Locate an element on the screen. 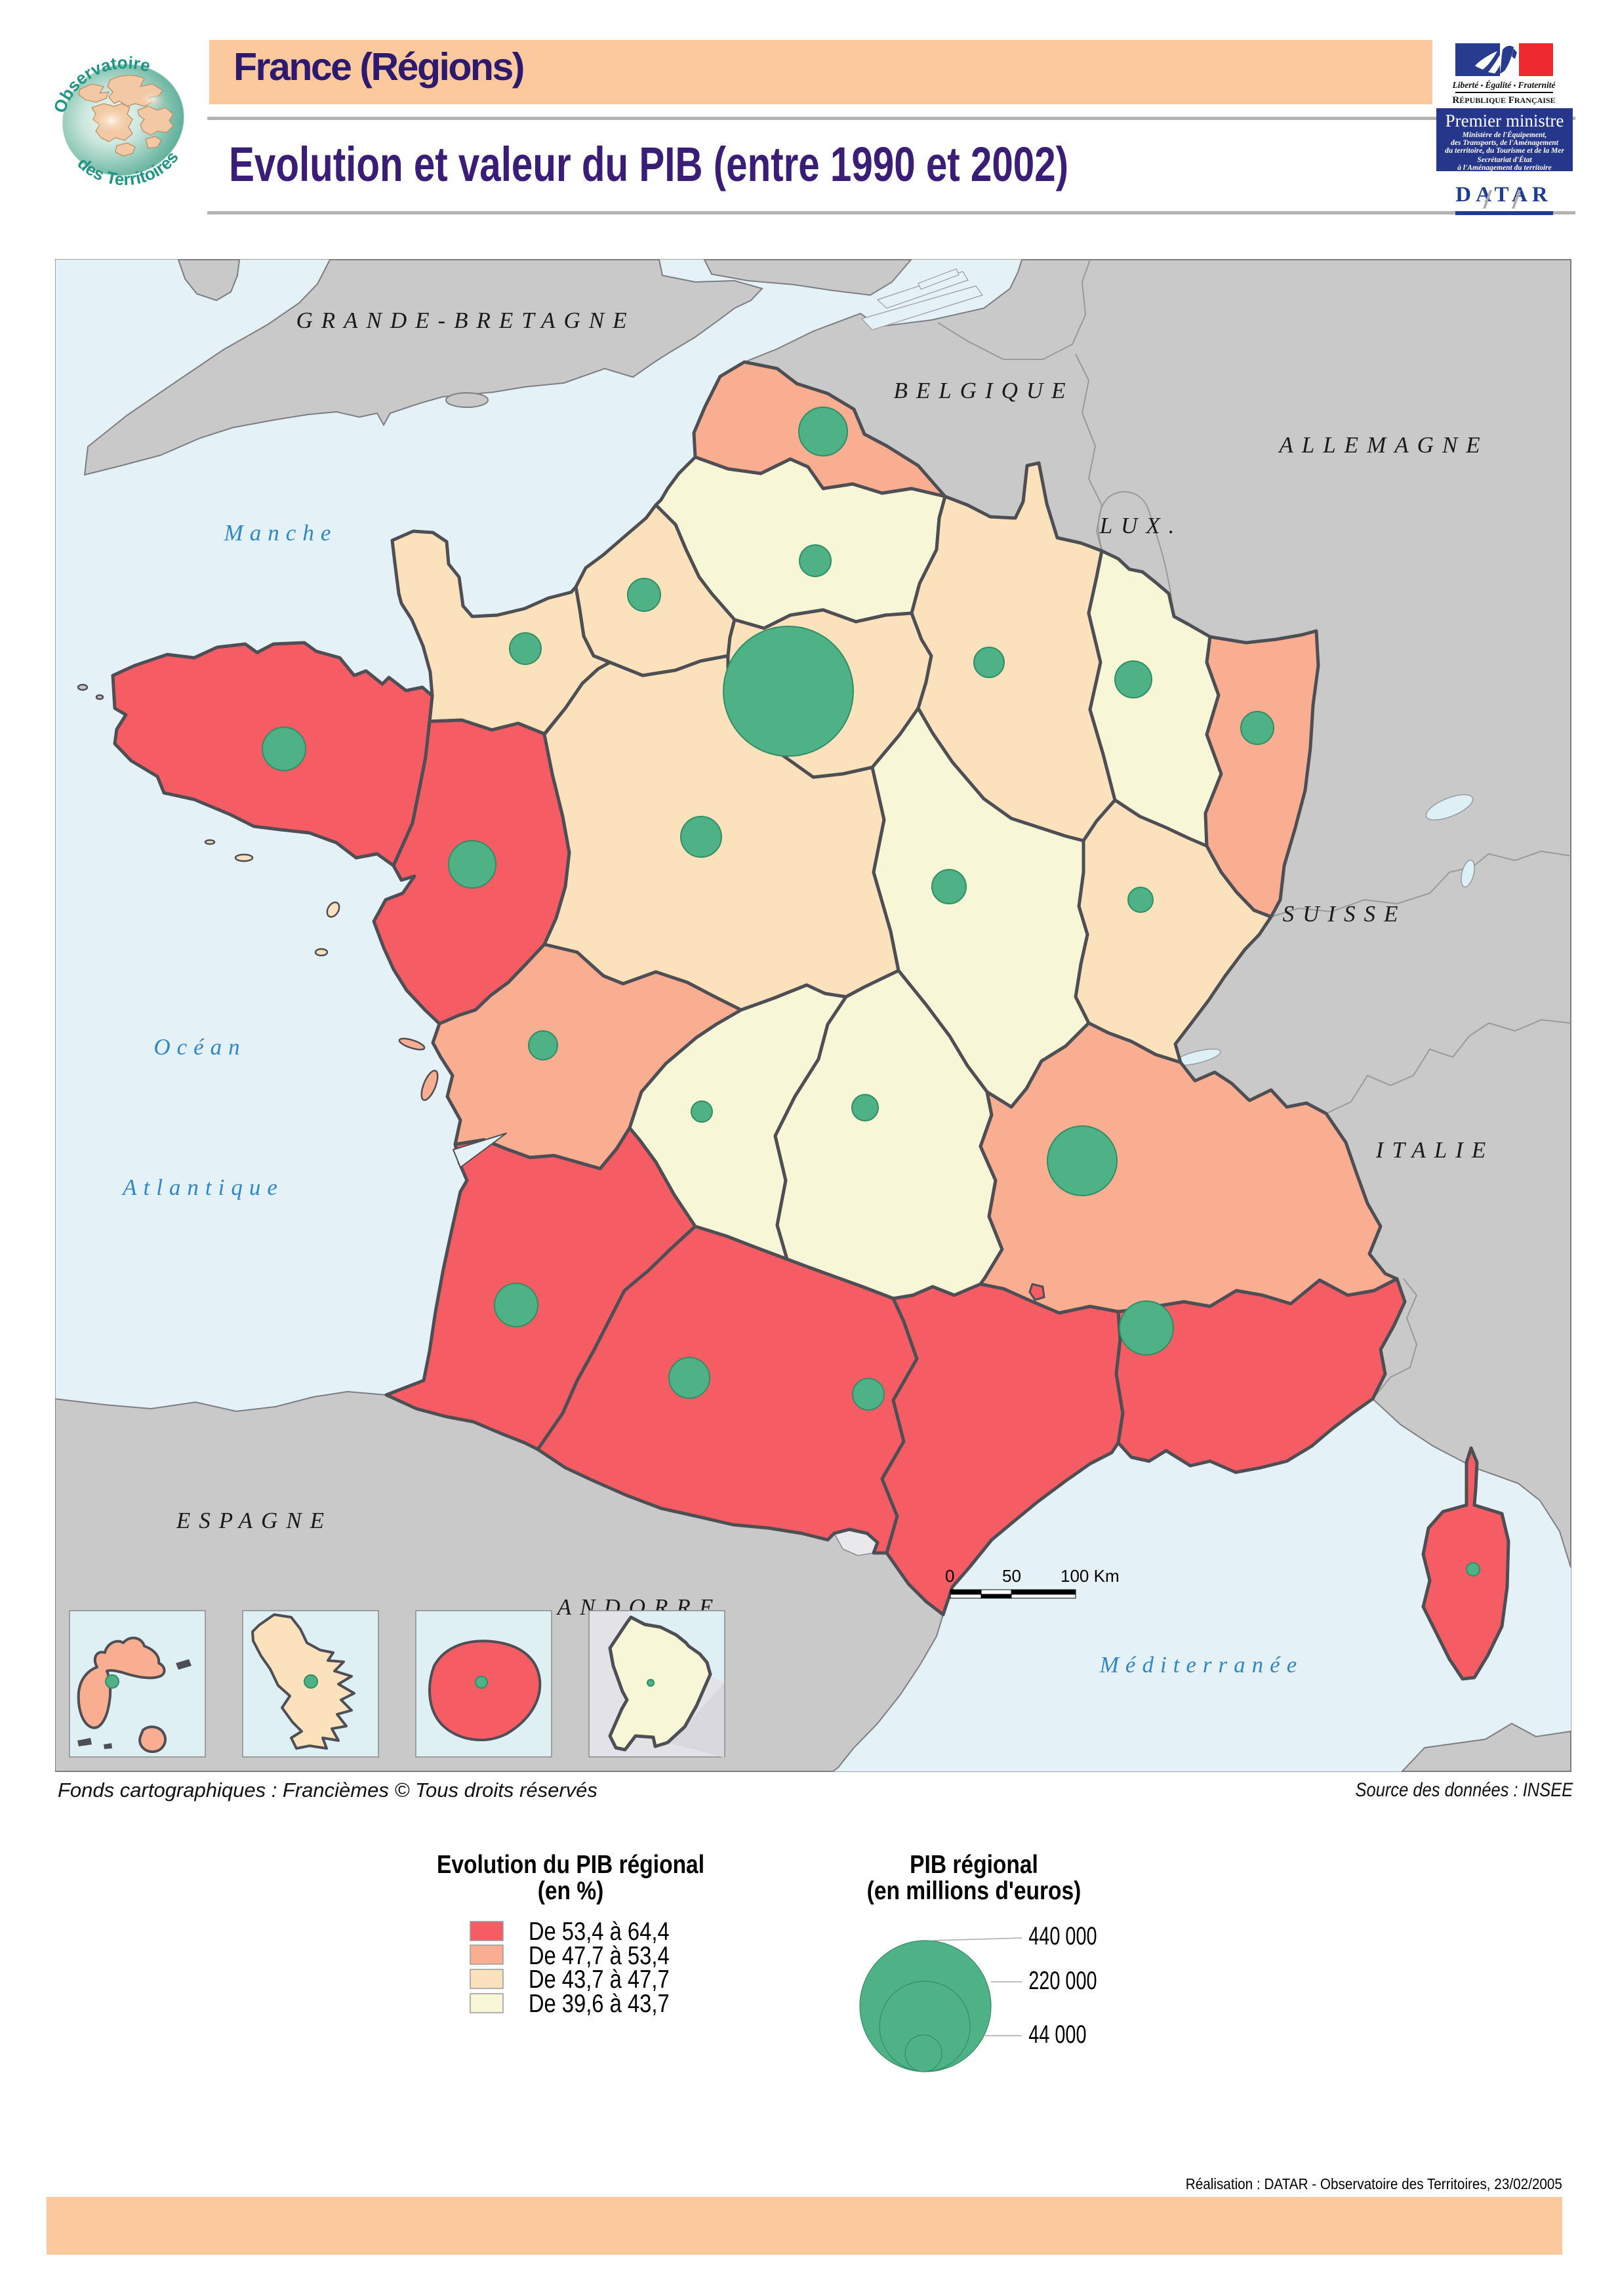 This screenshot has width=1618, height=2296. svg-text: 0 is located at coordinates (950, 1576).